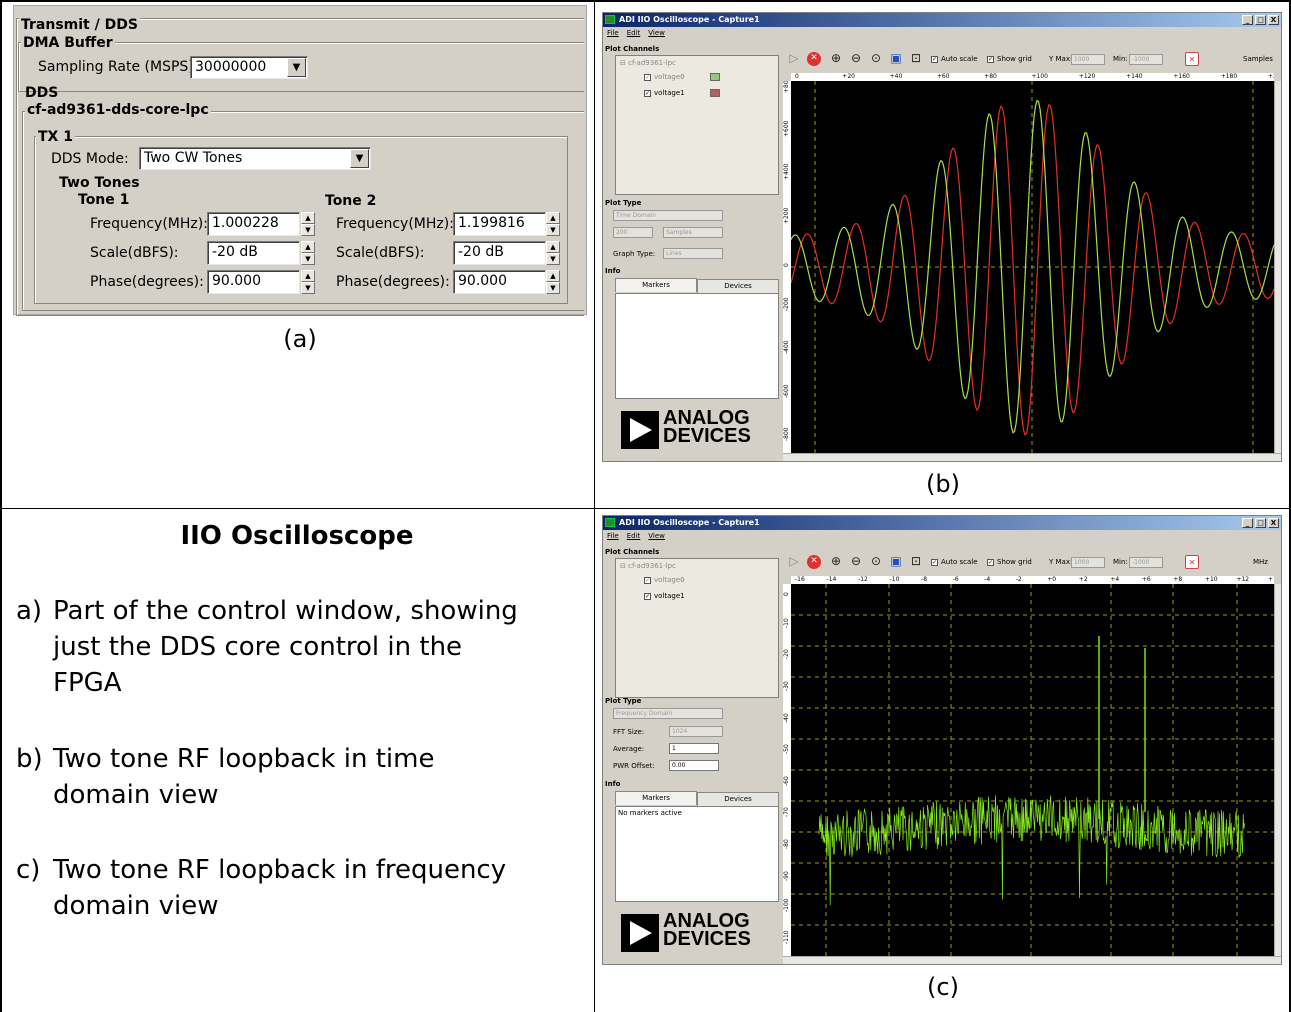 The image size is (1291, 1012). Describe the element at coordinates (693, 232) in the screenshot. I see `samples-unit-select: Samples` at that location.